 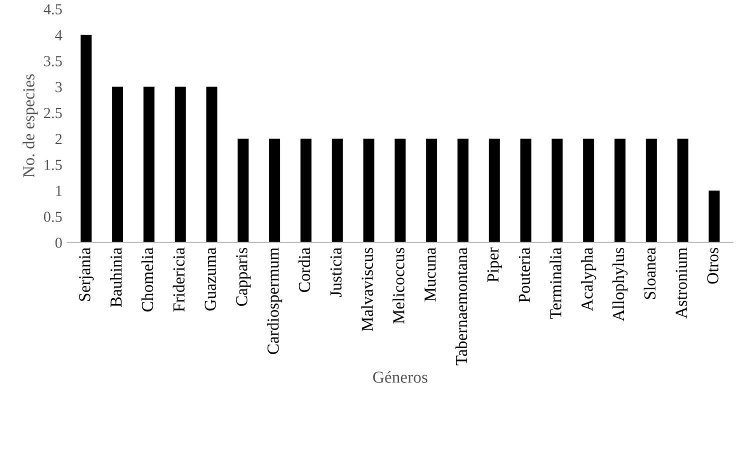 I want to click on y-tick-label: 2.5, so click(x=53, y=113).